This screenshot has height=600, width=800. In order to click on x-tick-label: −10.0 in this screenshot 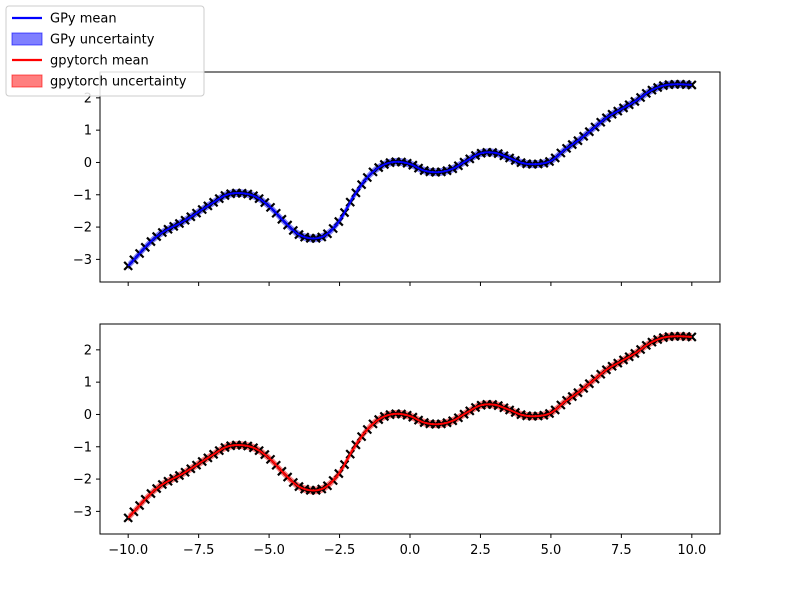, I will do `click(128, 550)`.